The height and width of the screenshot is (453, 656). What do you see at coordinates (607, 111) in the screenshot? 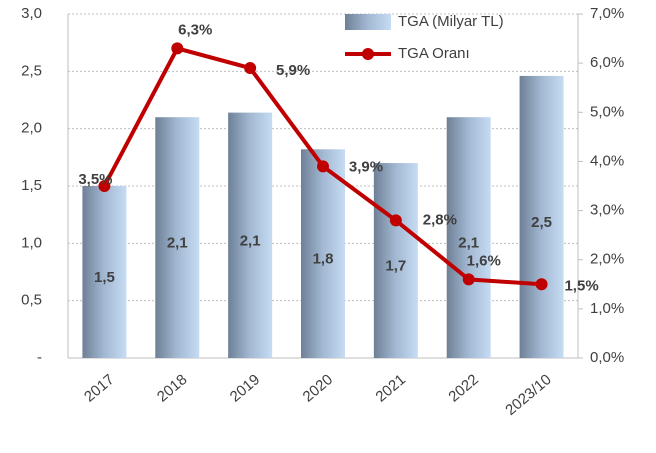
I see `y2-tick-label: 5,0%` at bounding box center [607, 111].